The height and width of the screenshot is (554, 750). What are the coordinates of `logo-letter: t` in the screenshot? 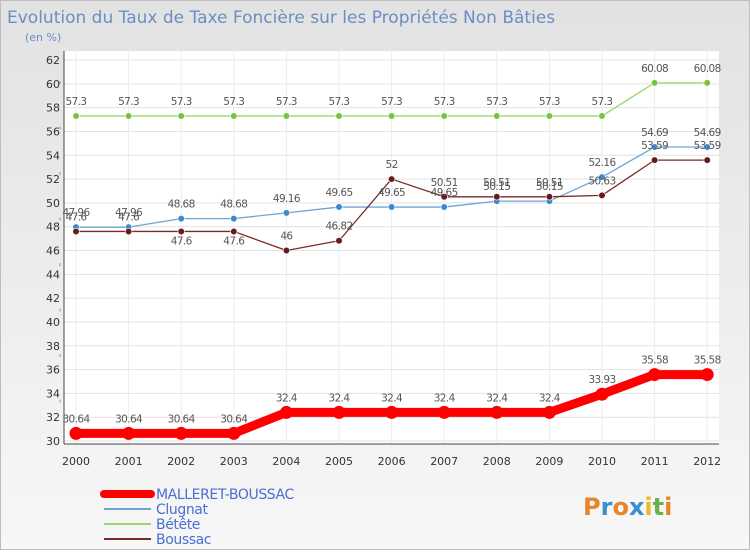 It's located at (658, 507).